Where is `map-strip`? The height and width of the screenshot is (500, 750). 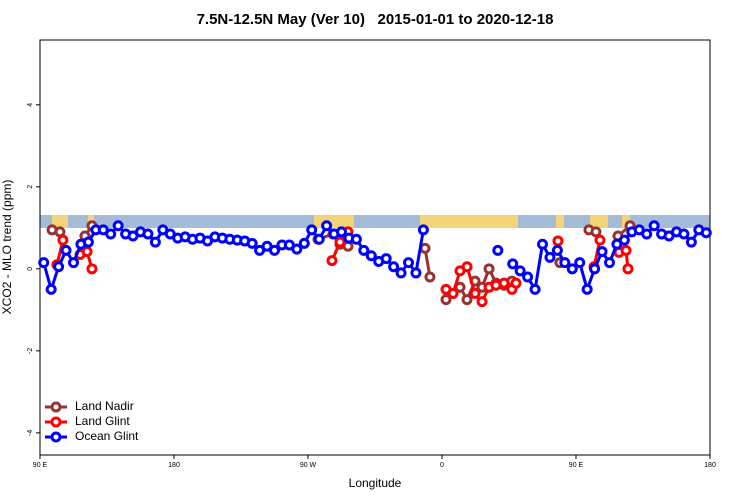 map-strip is located at coordinates (375, 221).